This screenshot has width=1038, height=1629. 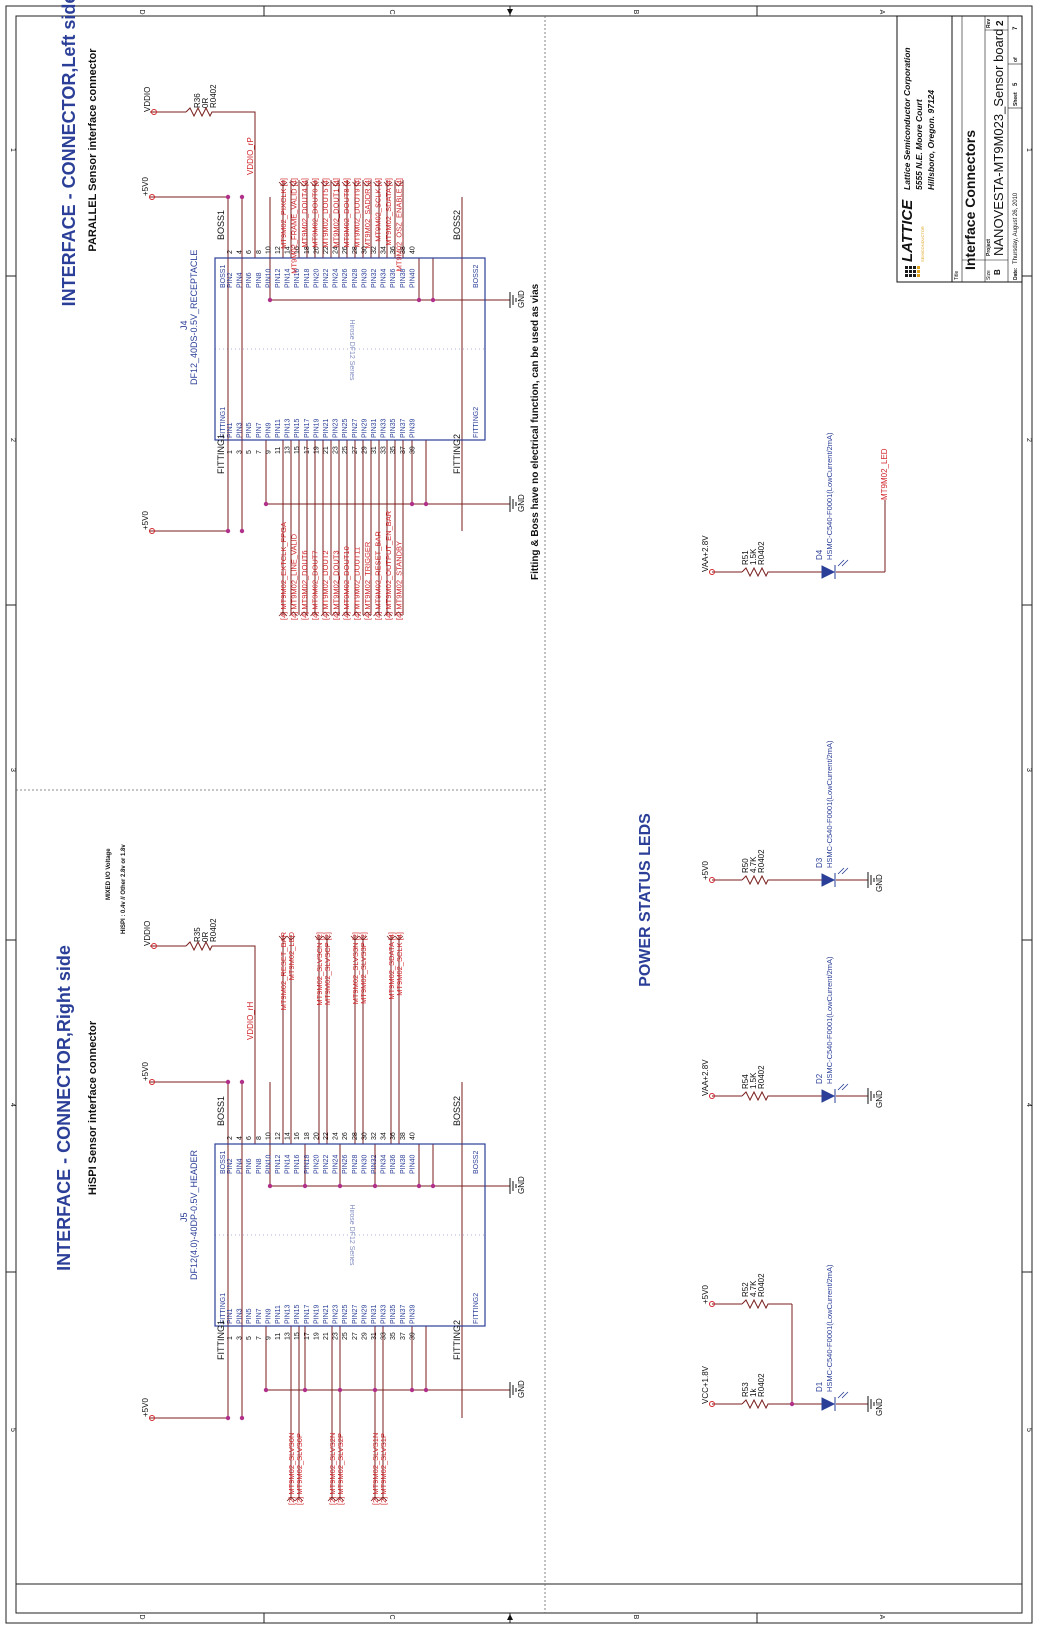 I want to click on pin-label: PIN7, so click(x=259, y=1316).